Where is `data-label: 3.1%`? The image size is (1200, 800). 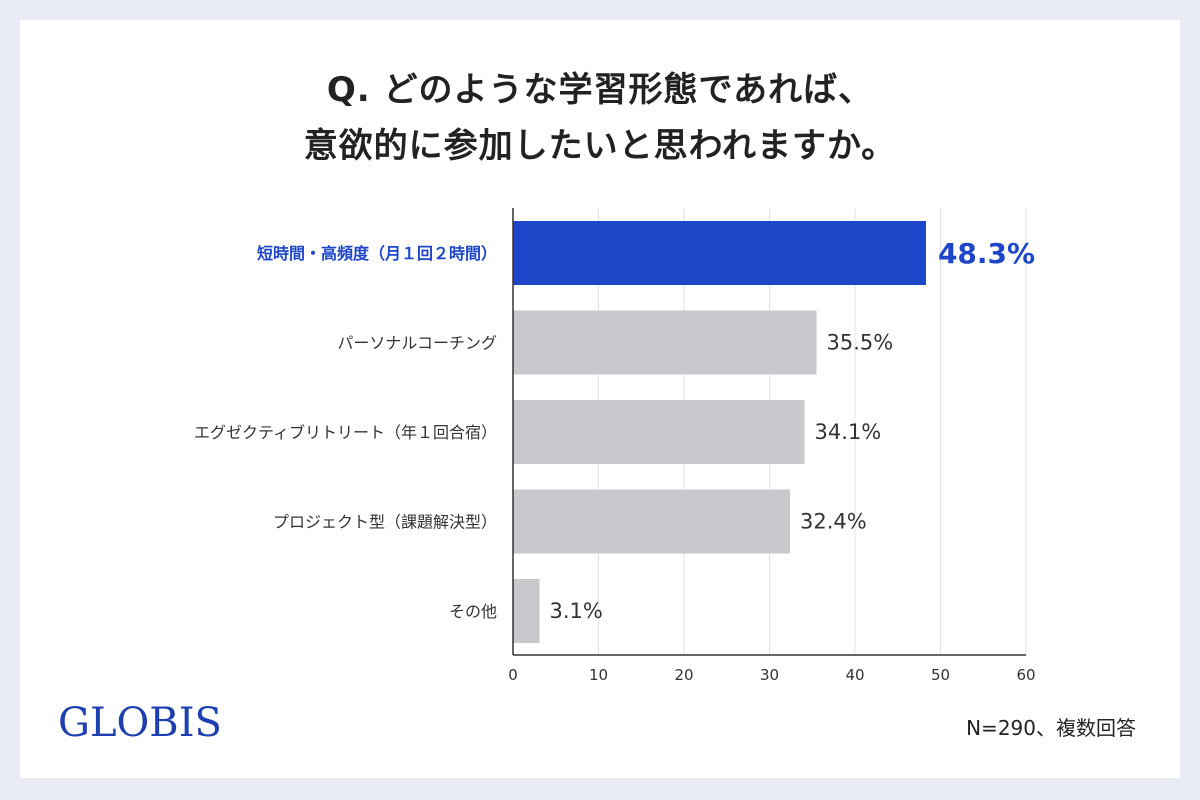
data-label: 3.1% is located at coordinates (576, 611).